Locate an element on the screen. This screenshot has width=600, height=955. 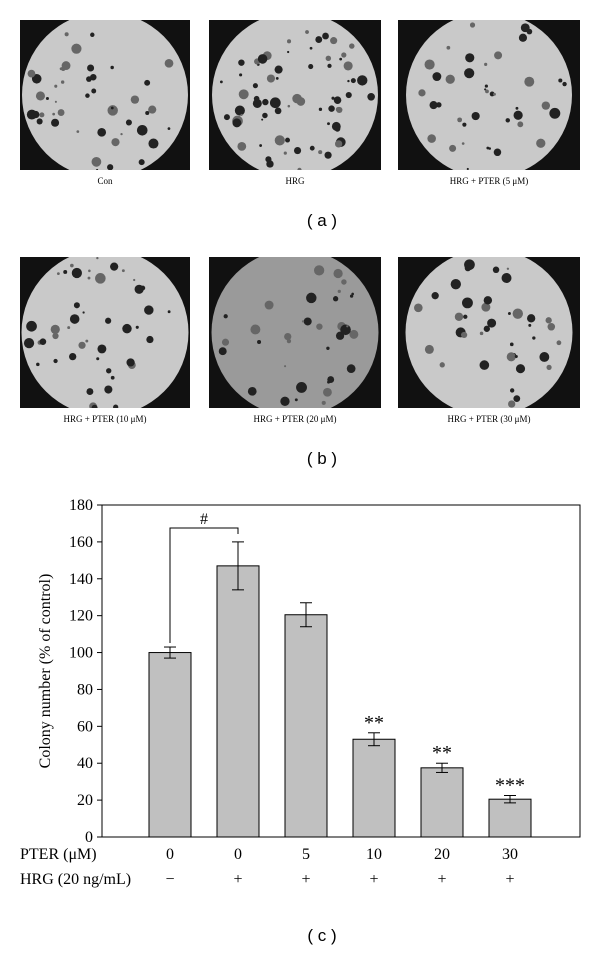
y-tick-label: 80 is located at coordinates (85, 689).